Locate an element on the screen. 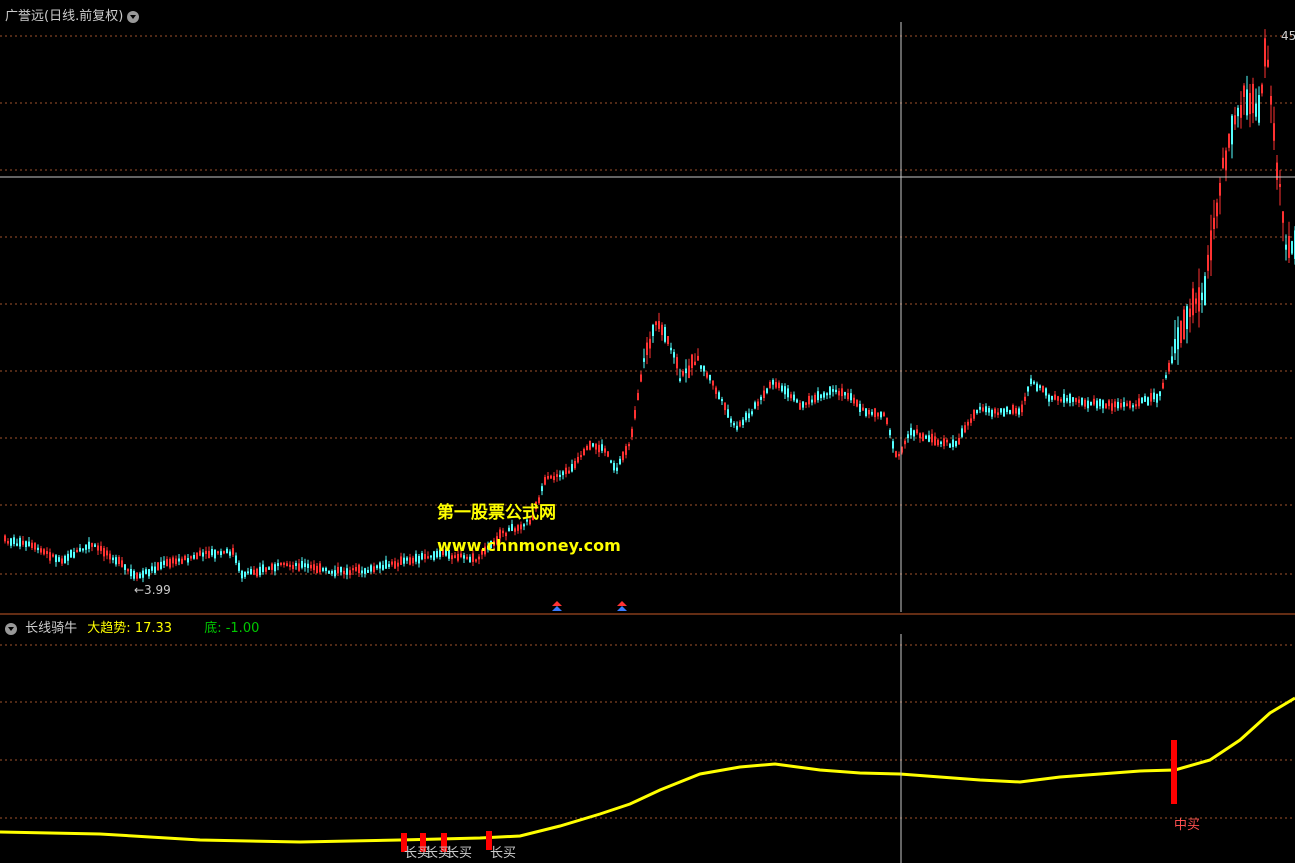  main-panel-title: 广誉远(日线.前复权) is located at coordinates (64, 16).